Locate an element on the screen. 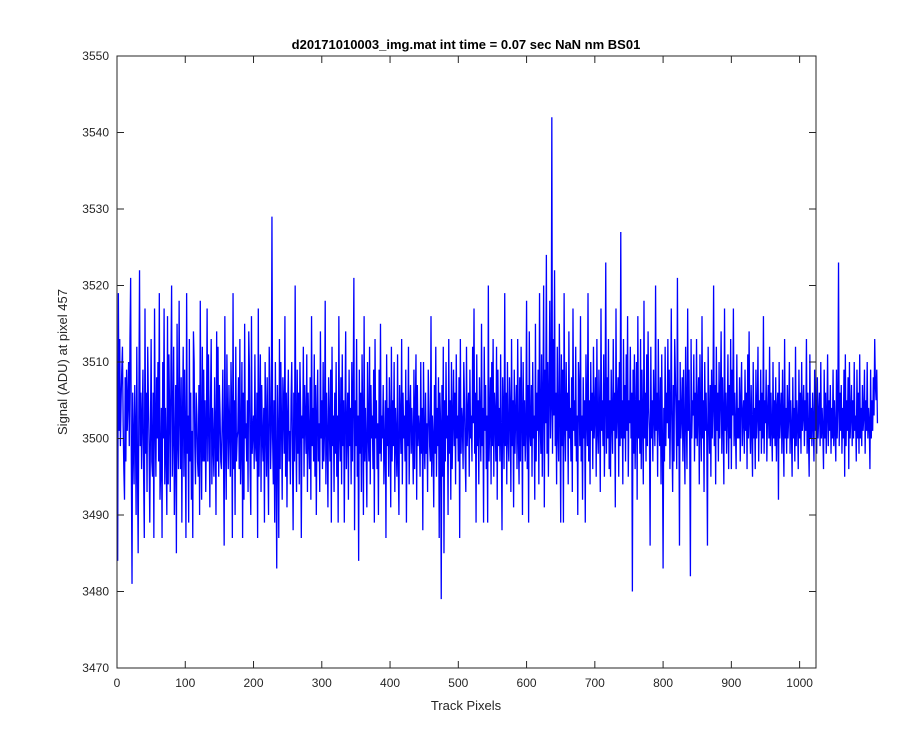 The width and height of the screenshot is (900, 750). x-tick-label: 600 is located at coordinates (527, 683).